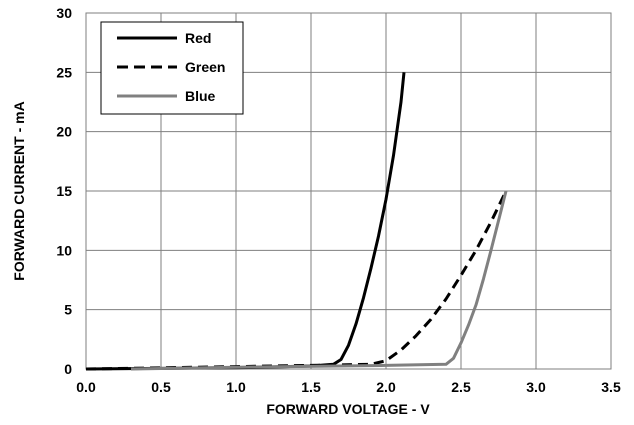 This screenshot has width=634, height=425. What do you see at coordinates (64, 13) in the screenshot?
I see `y-tick-label: 30` at bounding box center [64, 13].